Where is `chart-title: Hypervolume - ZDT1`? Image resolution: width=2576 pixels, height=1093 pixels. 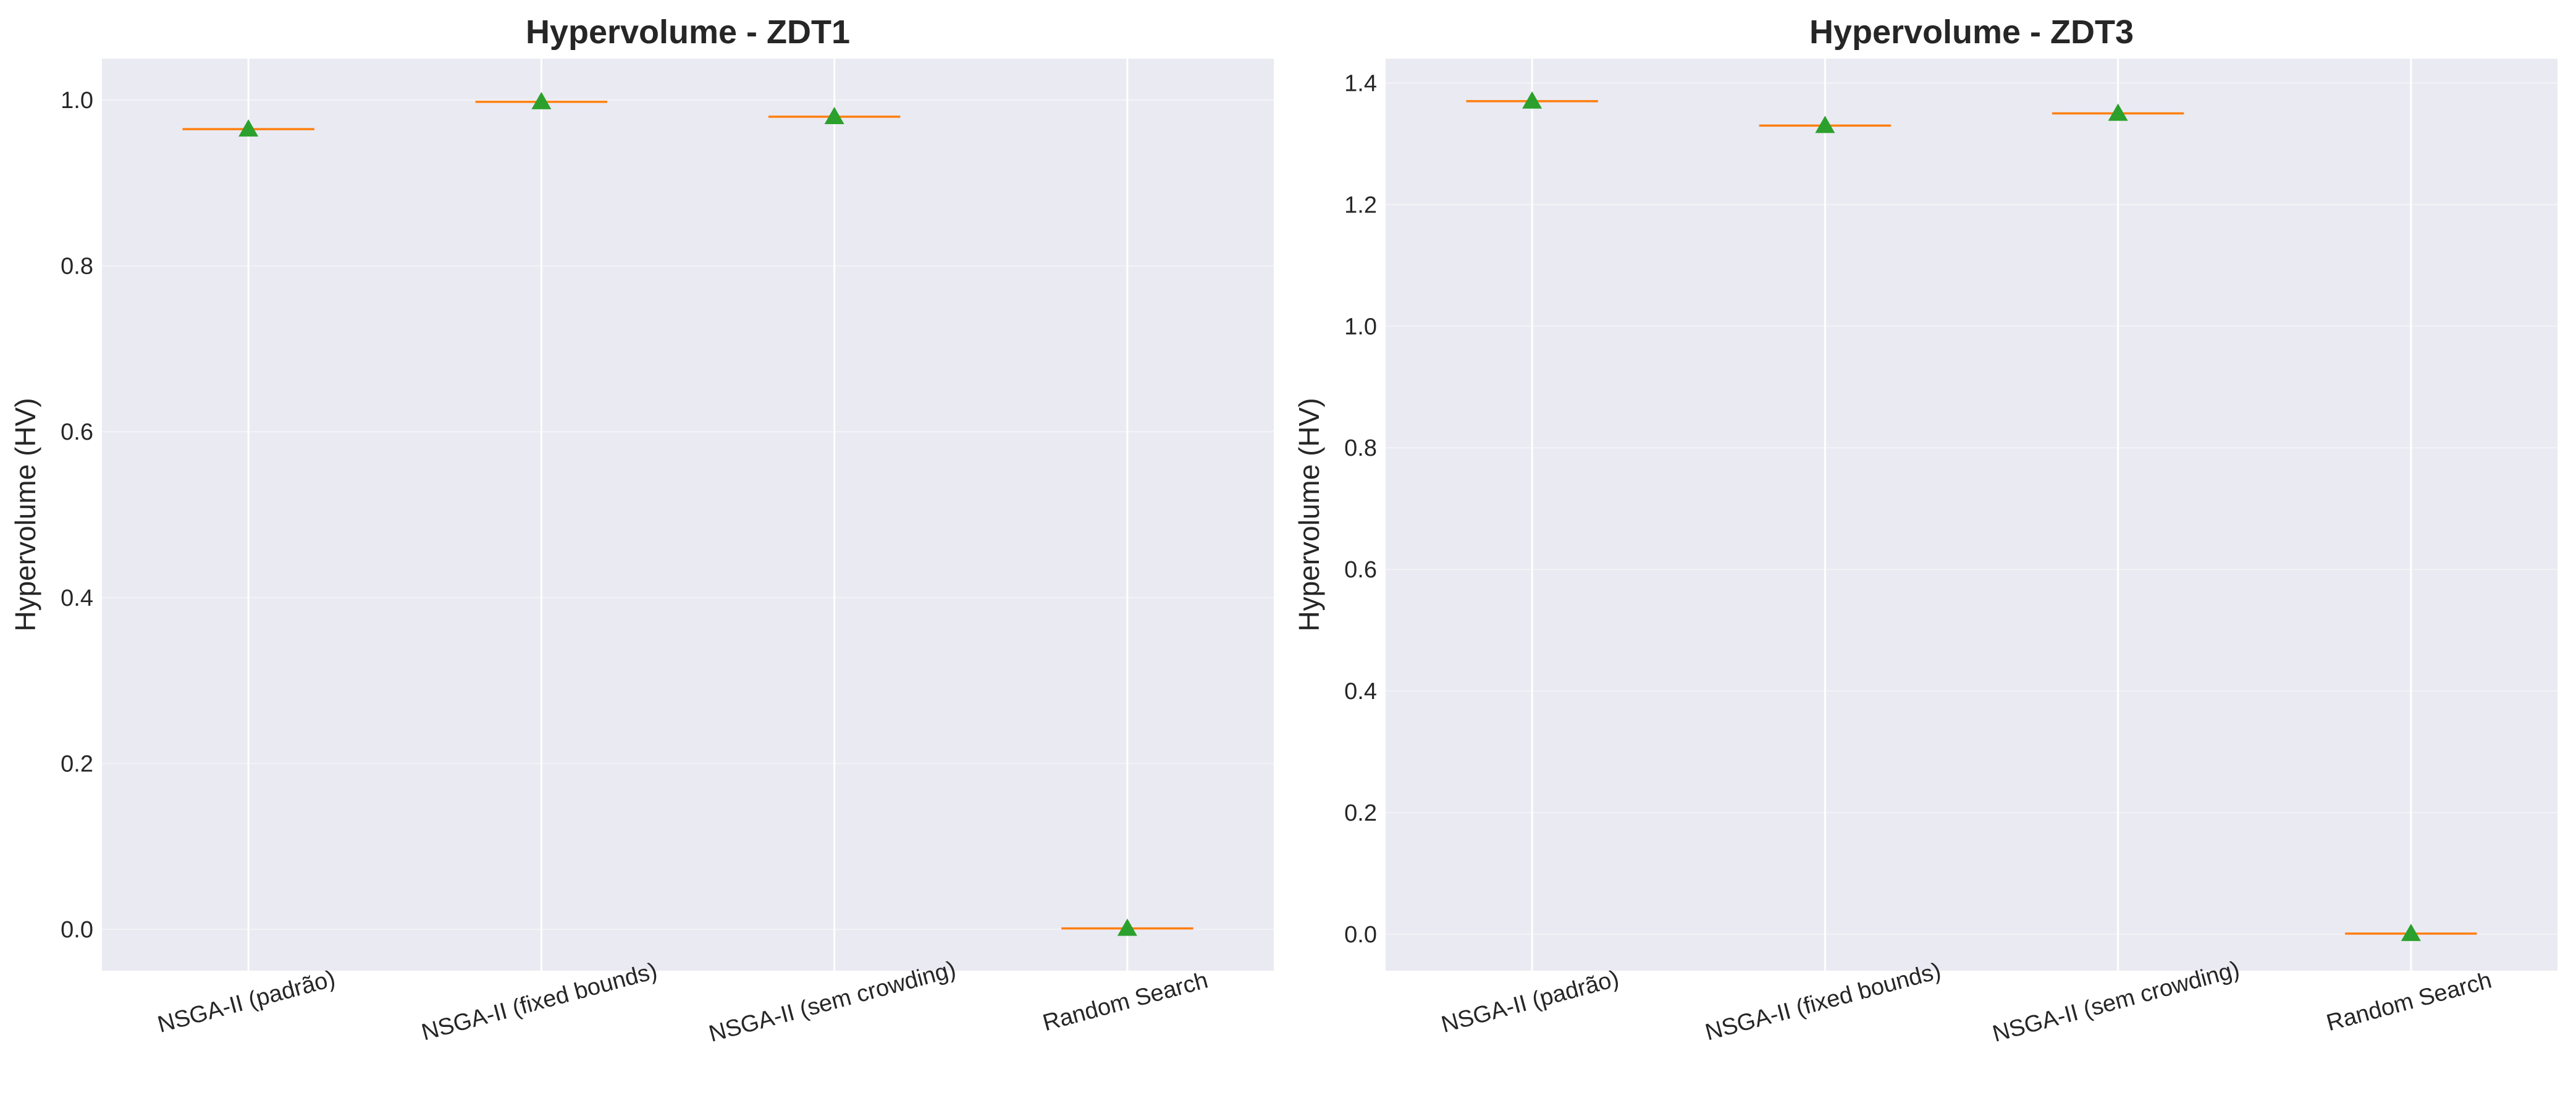 chart-title: Hypervolume - ZDT1 is located at coordinates (688, 32).